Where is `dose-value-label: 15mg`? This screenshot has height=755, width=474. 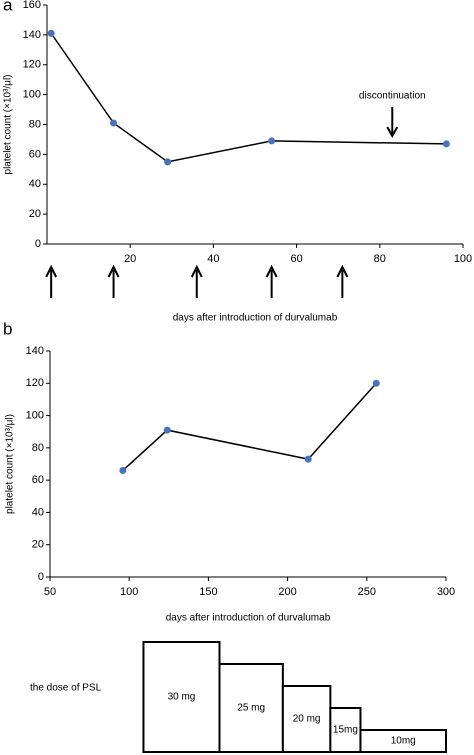 dose-value-label: 15mg is located at coordinates (345, 730).